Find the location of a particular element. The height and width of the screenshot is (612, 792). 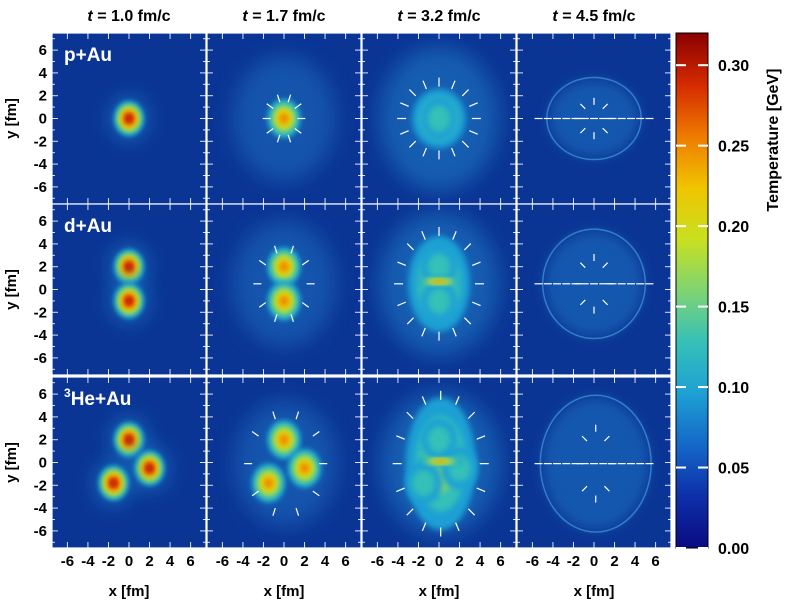

panel-3He+Au-t3 is located at coordinates (439, 462).